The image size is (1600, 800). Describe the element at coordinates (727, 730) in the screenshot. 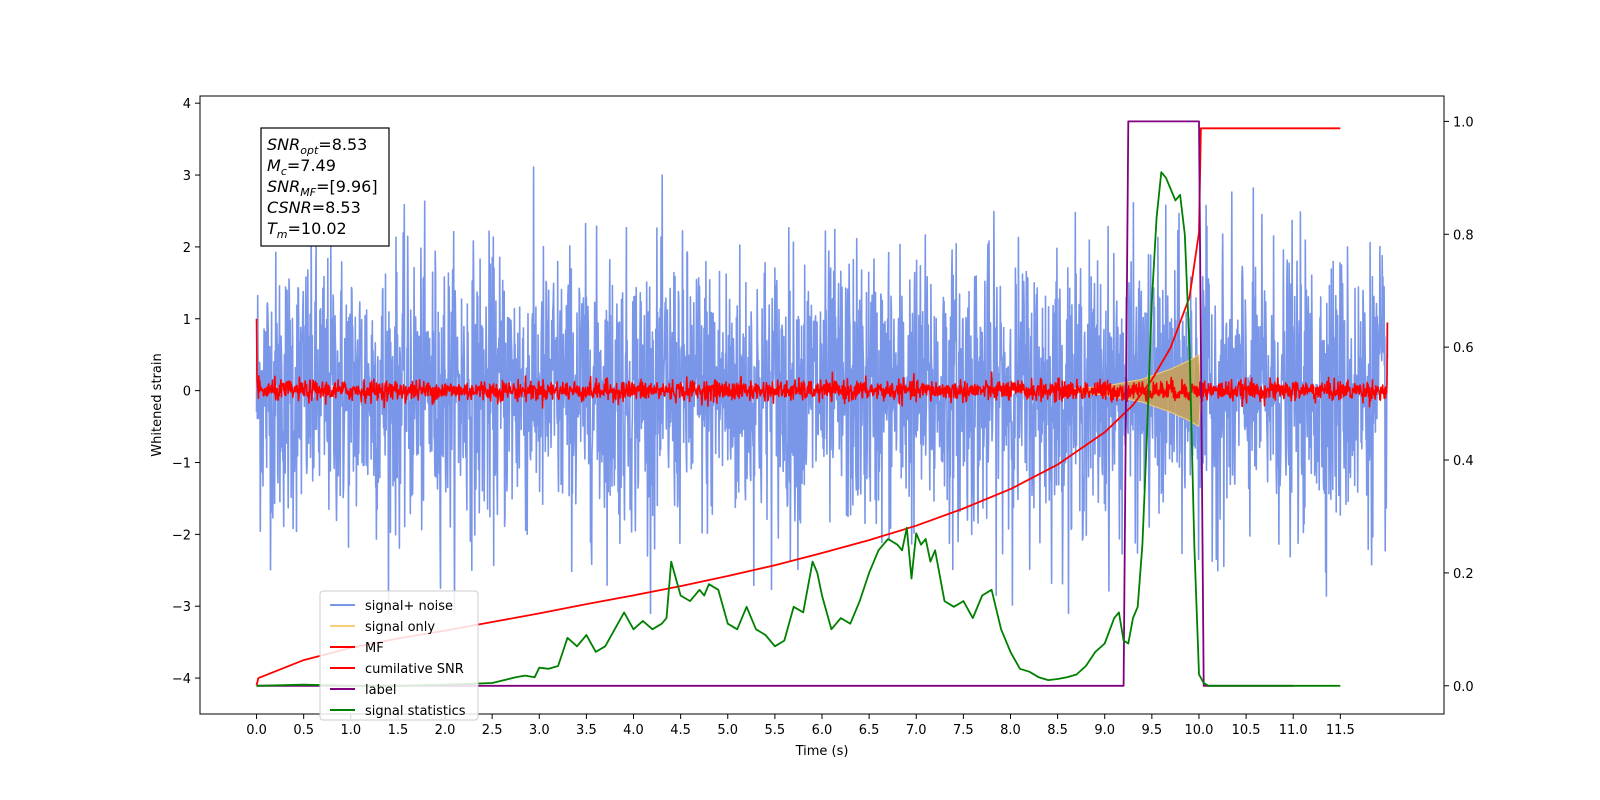

I see `x-tick-label: 5.0` at that location.